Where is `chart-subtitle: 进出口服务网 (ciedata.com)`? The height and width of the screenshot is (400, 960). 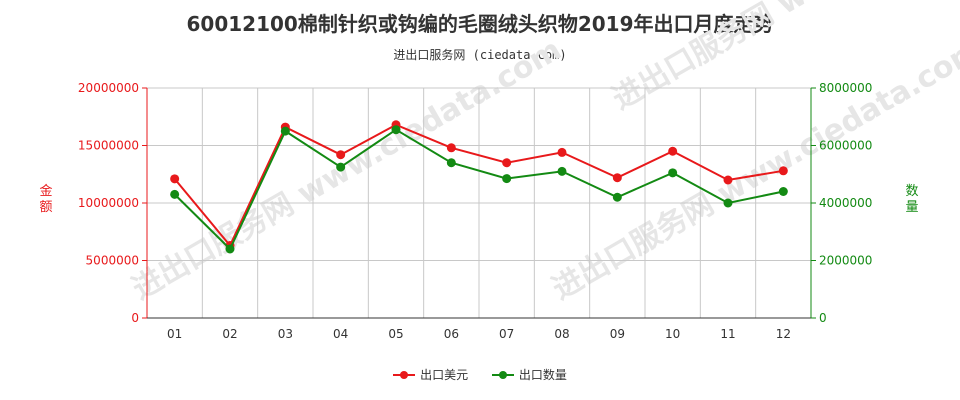
chart-subtitle: 进出口服务网 (ciedata.com) is located at coordinates (480, 55).